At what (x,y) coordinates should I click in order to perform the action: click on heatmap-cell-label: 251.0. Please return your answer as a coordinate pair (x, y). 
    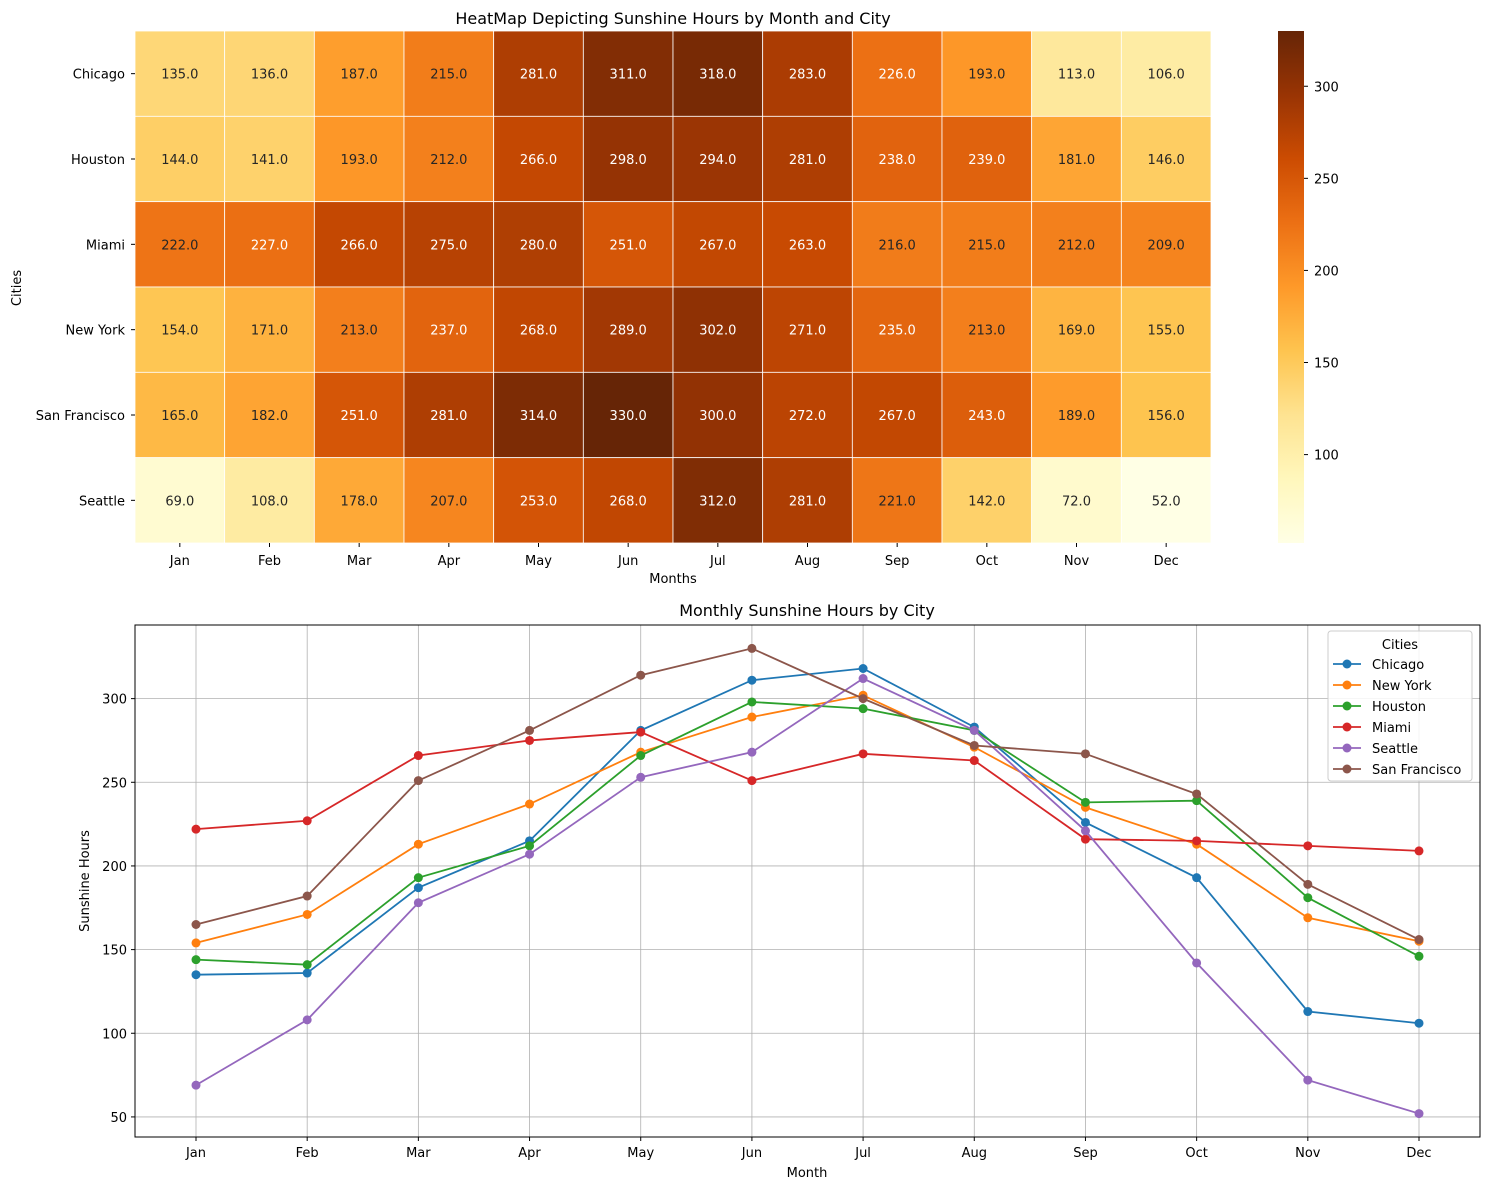
    Looking at the image, I should click on (359, 416).